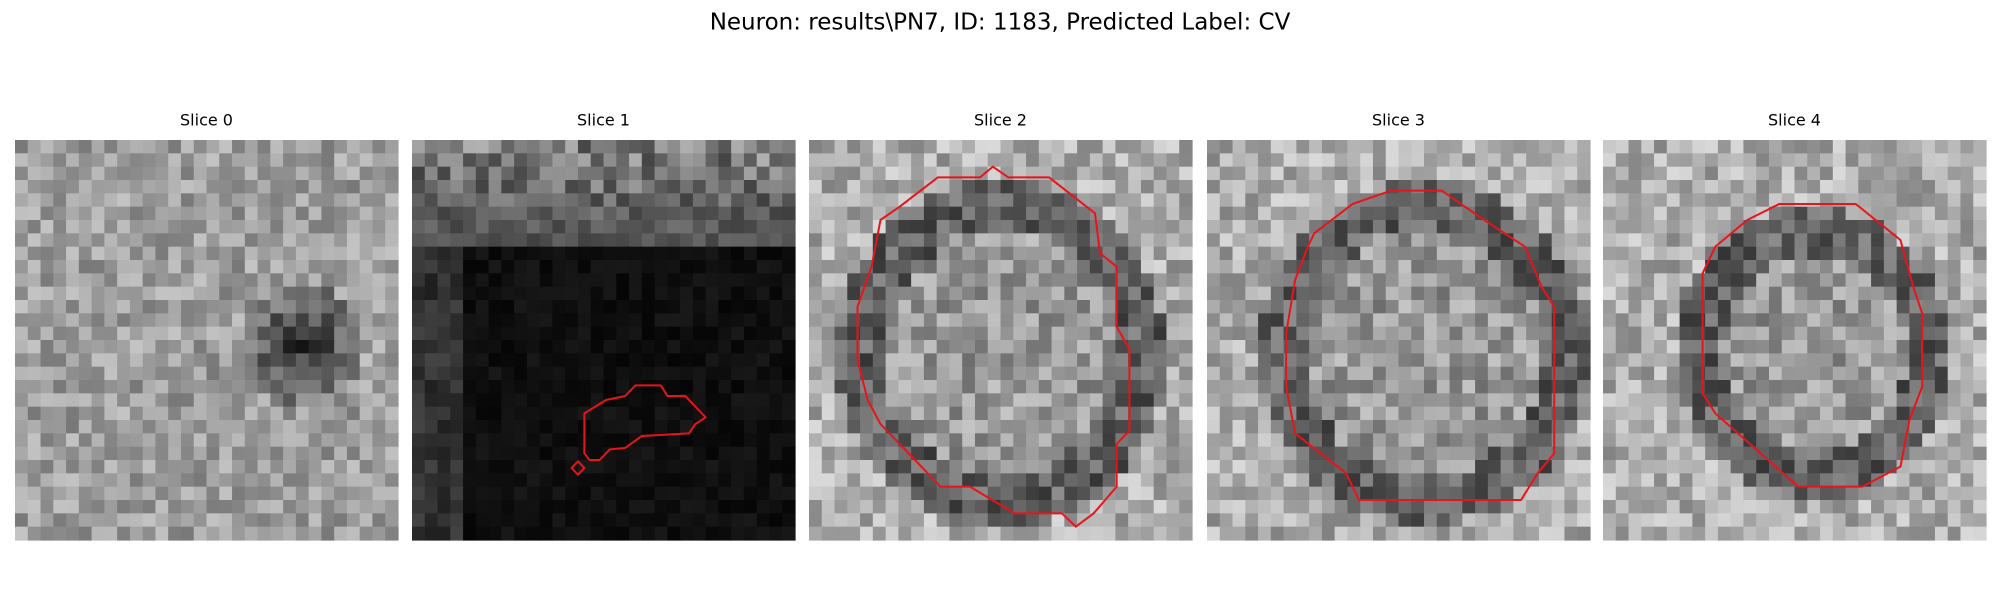  What do you see at coordinates (1794, 120) in the screenshot?
I see `panel-title: Slice 4` at bounding box center [1794, 120].